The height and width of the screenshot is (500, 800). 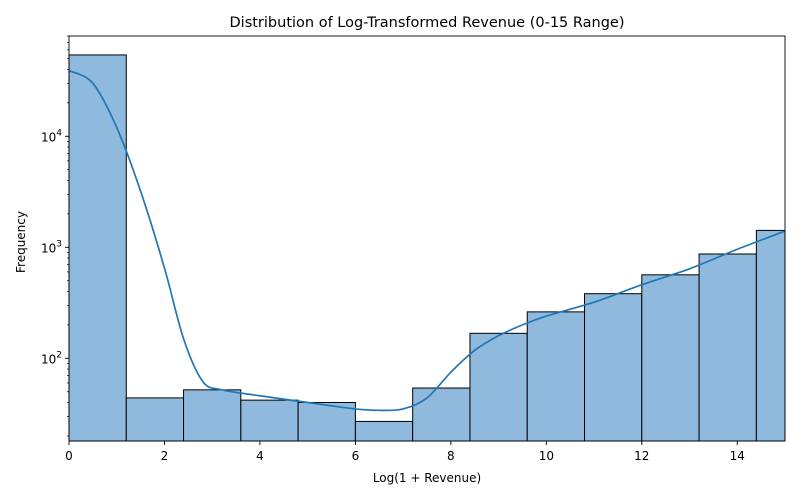 I want to click on y-axis-label: Frequency, so click(x=21, y=242).